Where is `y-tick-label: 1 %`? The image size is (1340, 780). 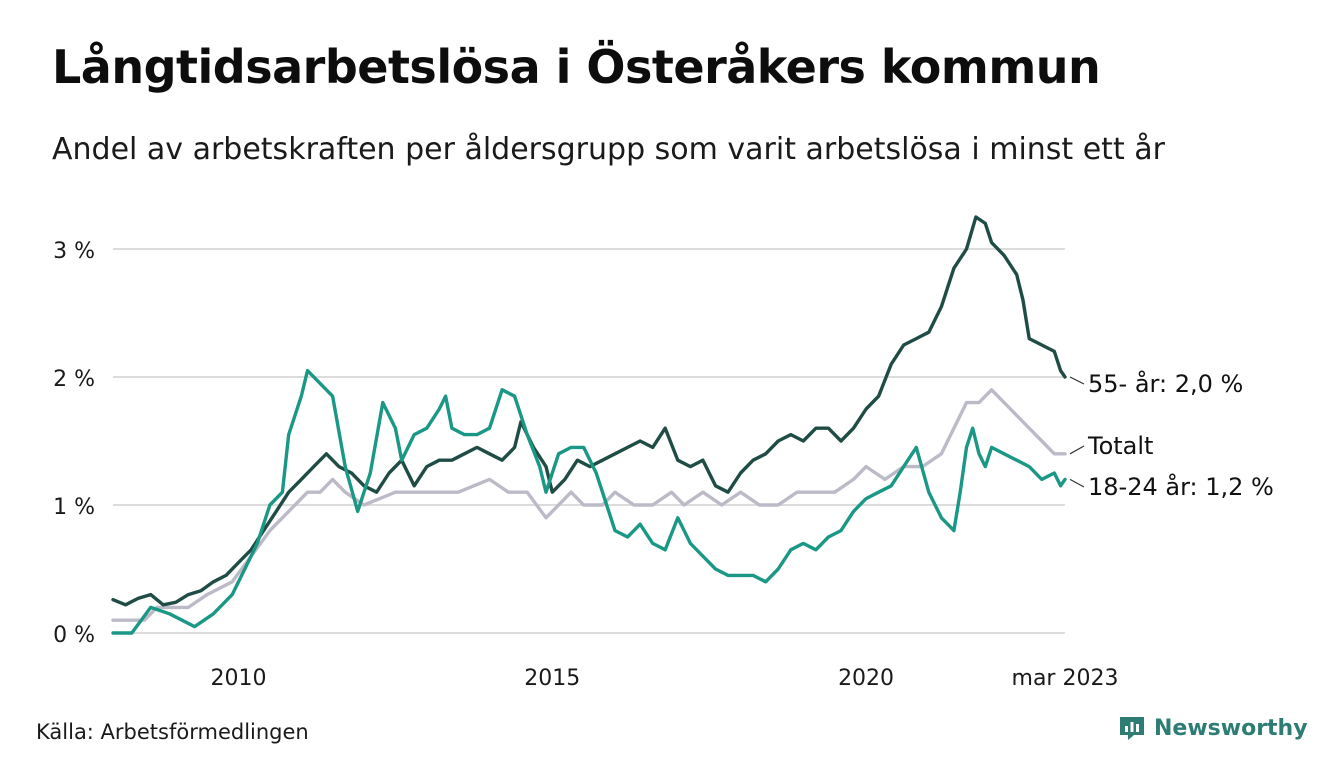
y-tick-label: 1 % is located at coordinates (74, 507).